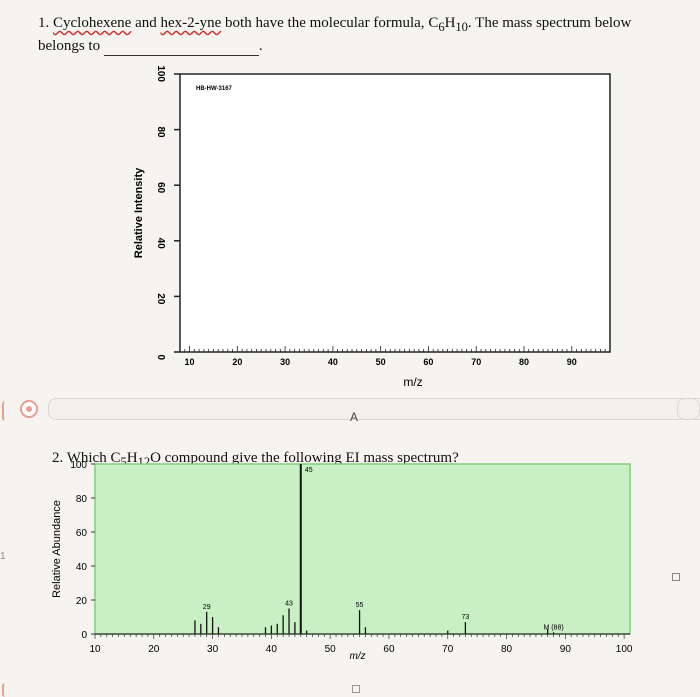 The width and height of the screenshot is (700, 697). What do you see at coordinates (360, 605) in the screenshot?
I see `chart2-peak-label: 55` at bounding box center [360, 605].